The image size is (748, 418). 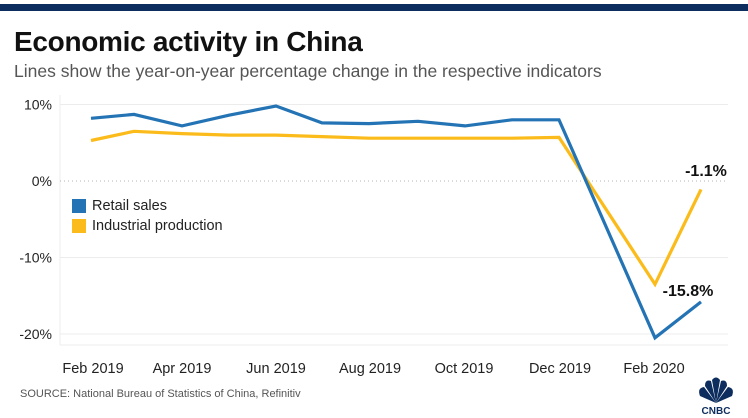 I want to click on legend-item-retail-sales: Retail sales, so click(x=147, y=206).